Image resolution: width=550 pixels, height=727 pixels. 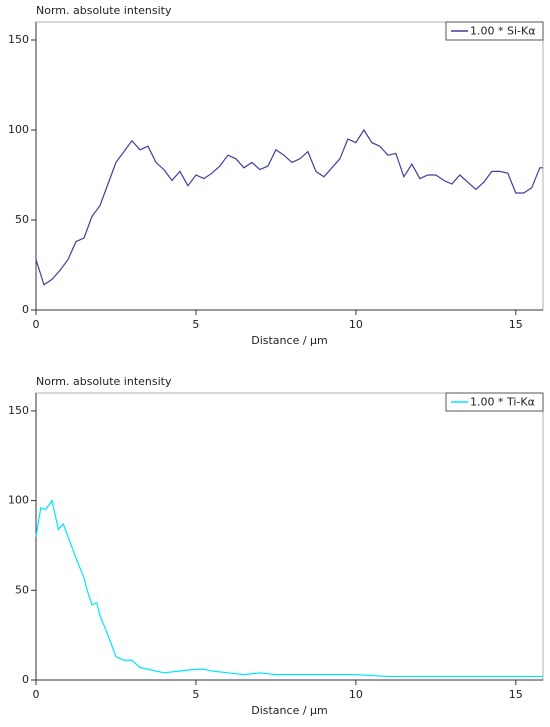 What do you see at coordinates (502, 402) in the screenshot?
I see `legend-label: 1.00 * Ti-Kα` at bounding box center [502, 402].